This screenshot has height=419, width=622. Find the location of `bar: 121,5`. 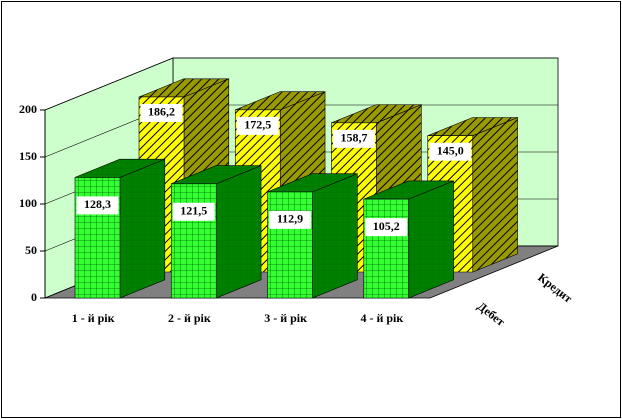

bar: 121,5 is located at coordinates (216, 232).